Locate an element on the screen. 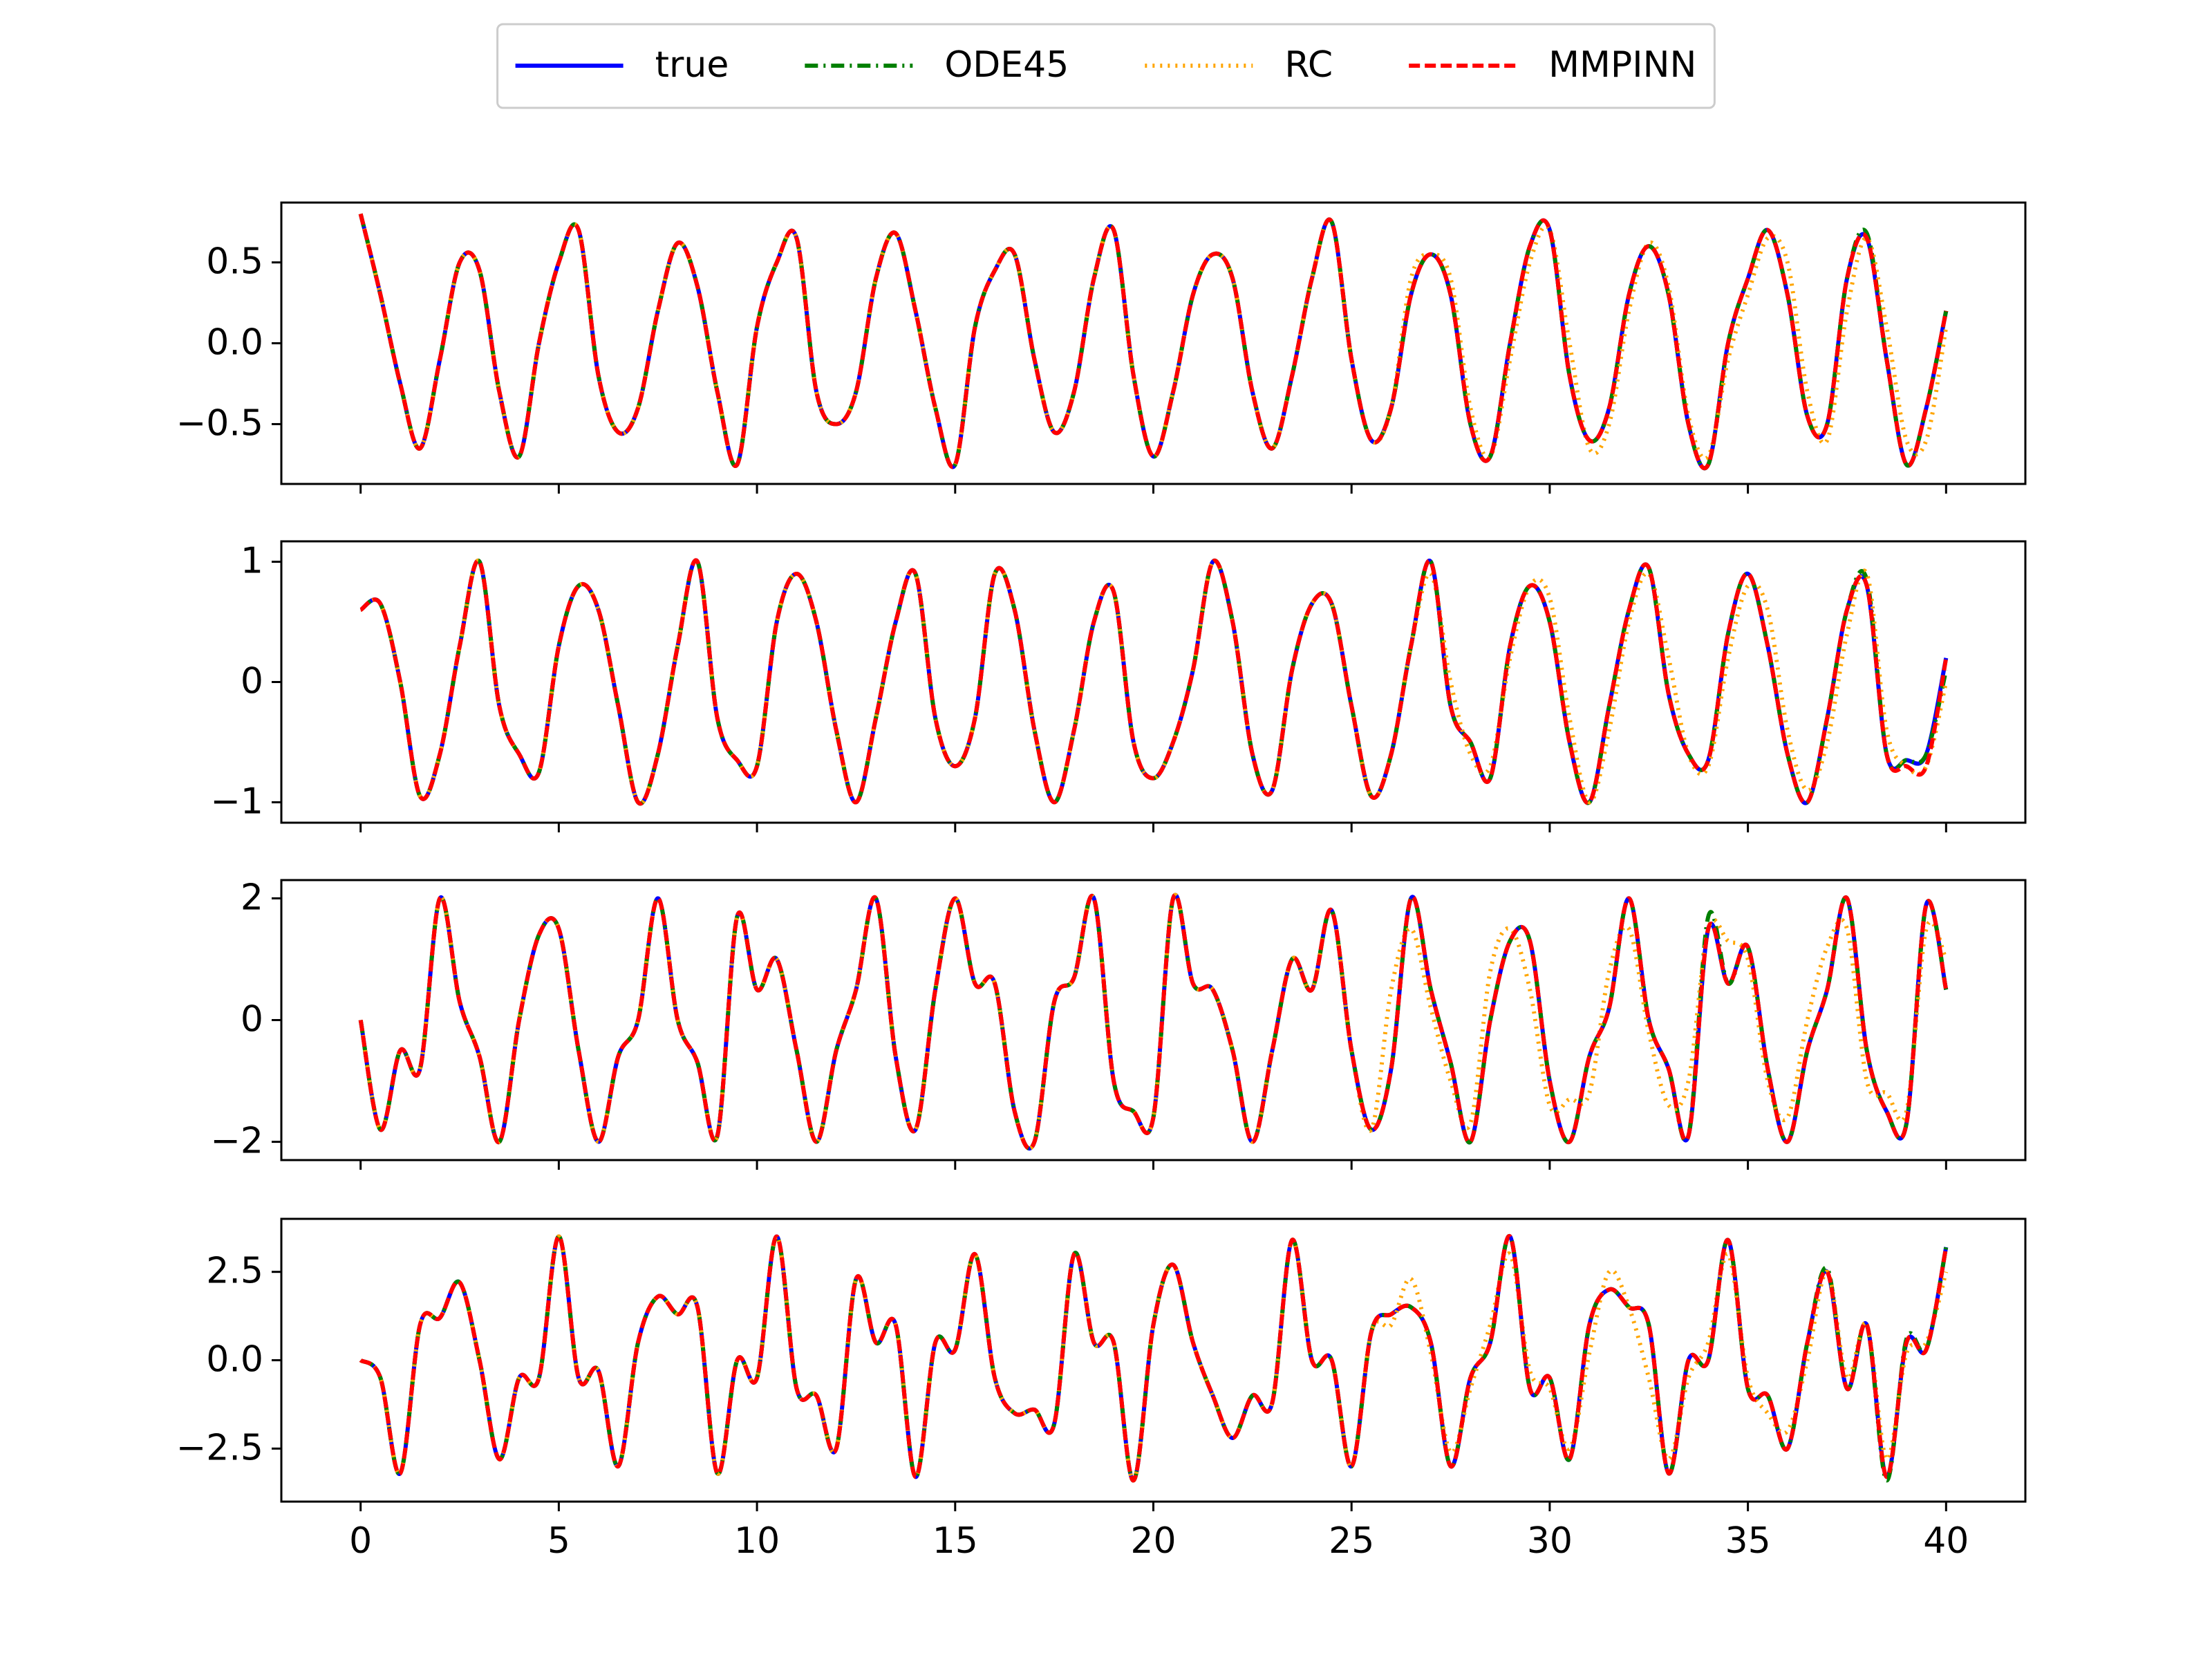 The image size is (2212, 1662). x-tick-label: 0 is located at coordinates (360, 1541).